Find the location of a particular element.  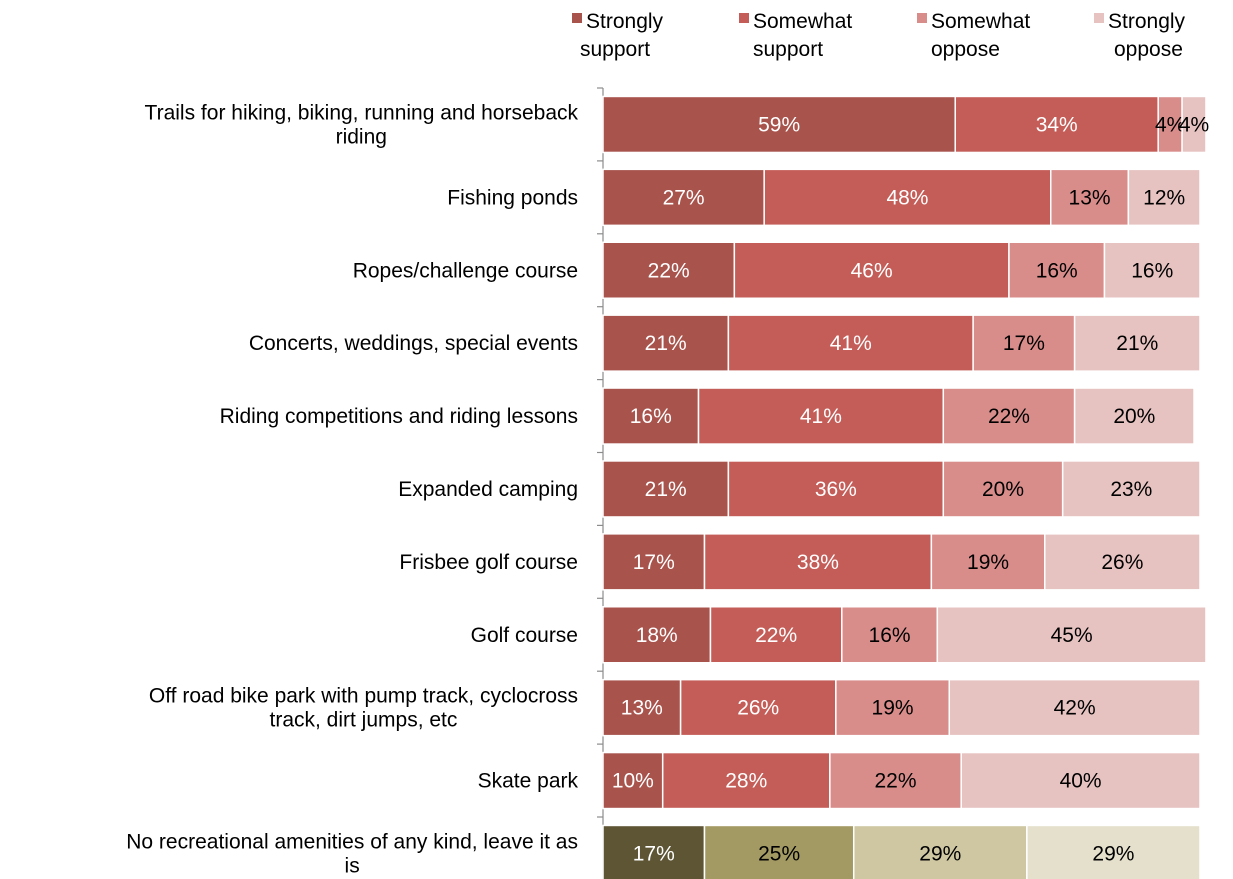

data-label: 45% is located at coordinates (1072, 635).